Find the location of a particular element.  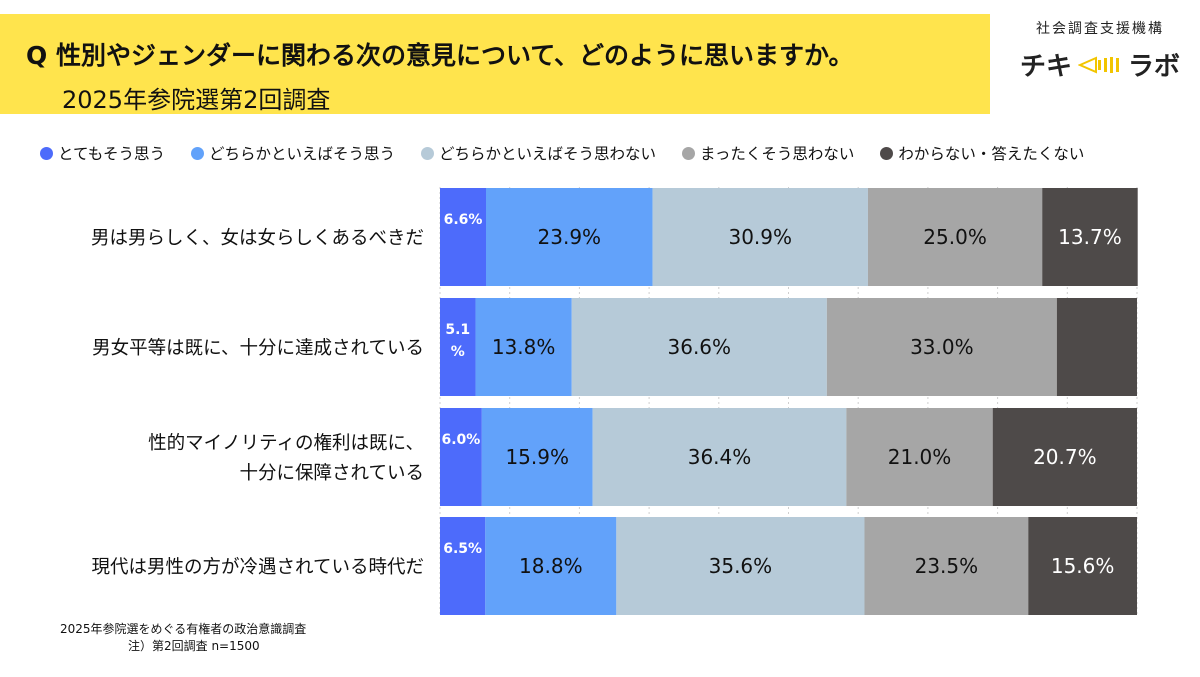

category-label: 男女平等は既に、十分に達成されている is located at coordinates (258, 348).